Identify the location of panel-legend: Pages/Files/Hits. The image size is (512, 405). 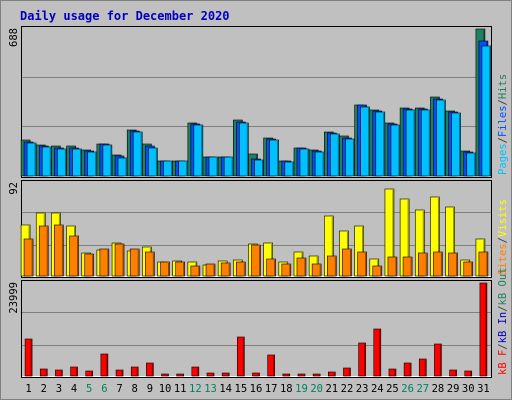
(503, 124).